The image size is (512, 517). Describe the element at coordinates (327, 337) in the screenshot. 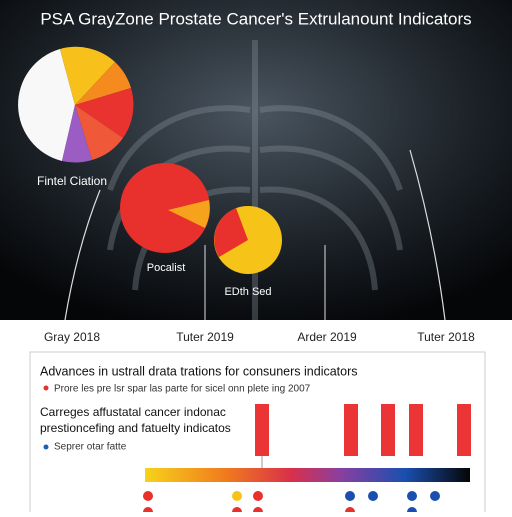

I see `timeline-label: Arder 2019` at that location.